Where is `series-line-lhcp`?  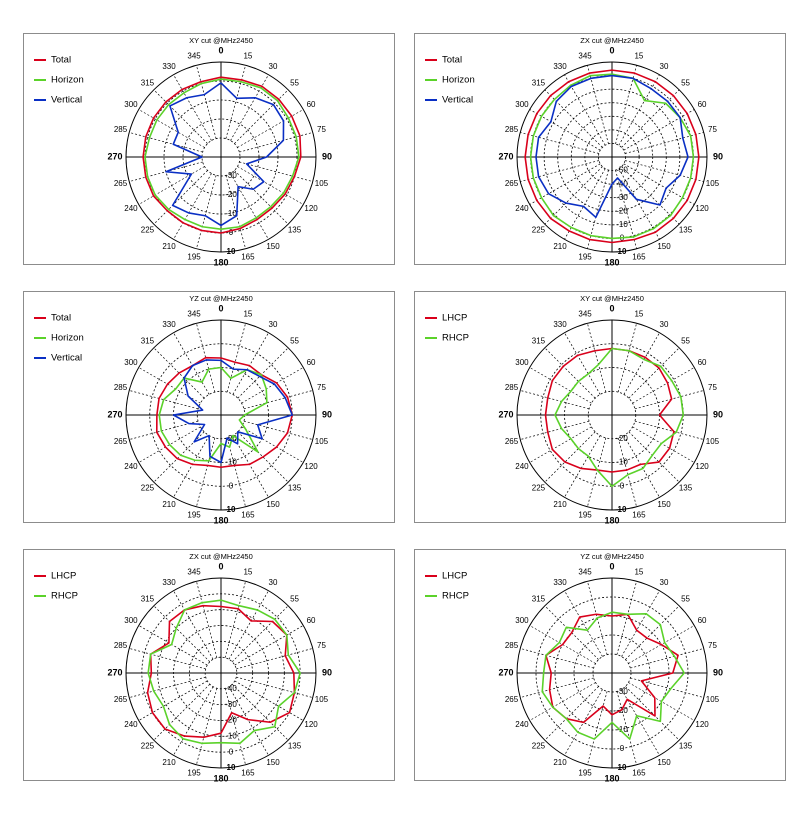 series-line-lhcp is located at coordinates (609, 410).